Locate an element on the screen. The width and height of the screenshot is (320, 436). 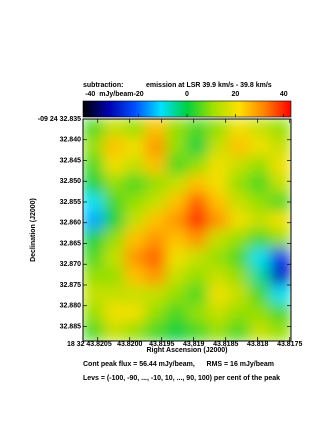
x-tick-label: 43.8200 is located at coordinates (129, 344).